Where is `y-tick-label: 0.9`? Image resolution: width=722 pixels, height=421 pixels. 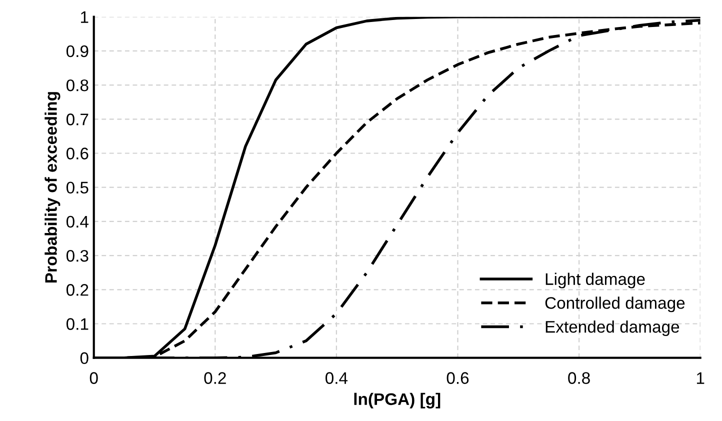
y-tick-label: 0.9 is located at coordinates (77, 51).